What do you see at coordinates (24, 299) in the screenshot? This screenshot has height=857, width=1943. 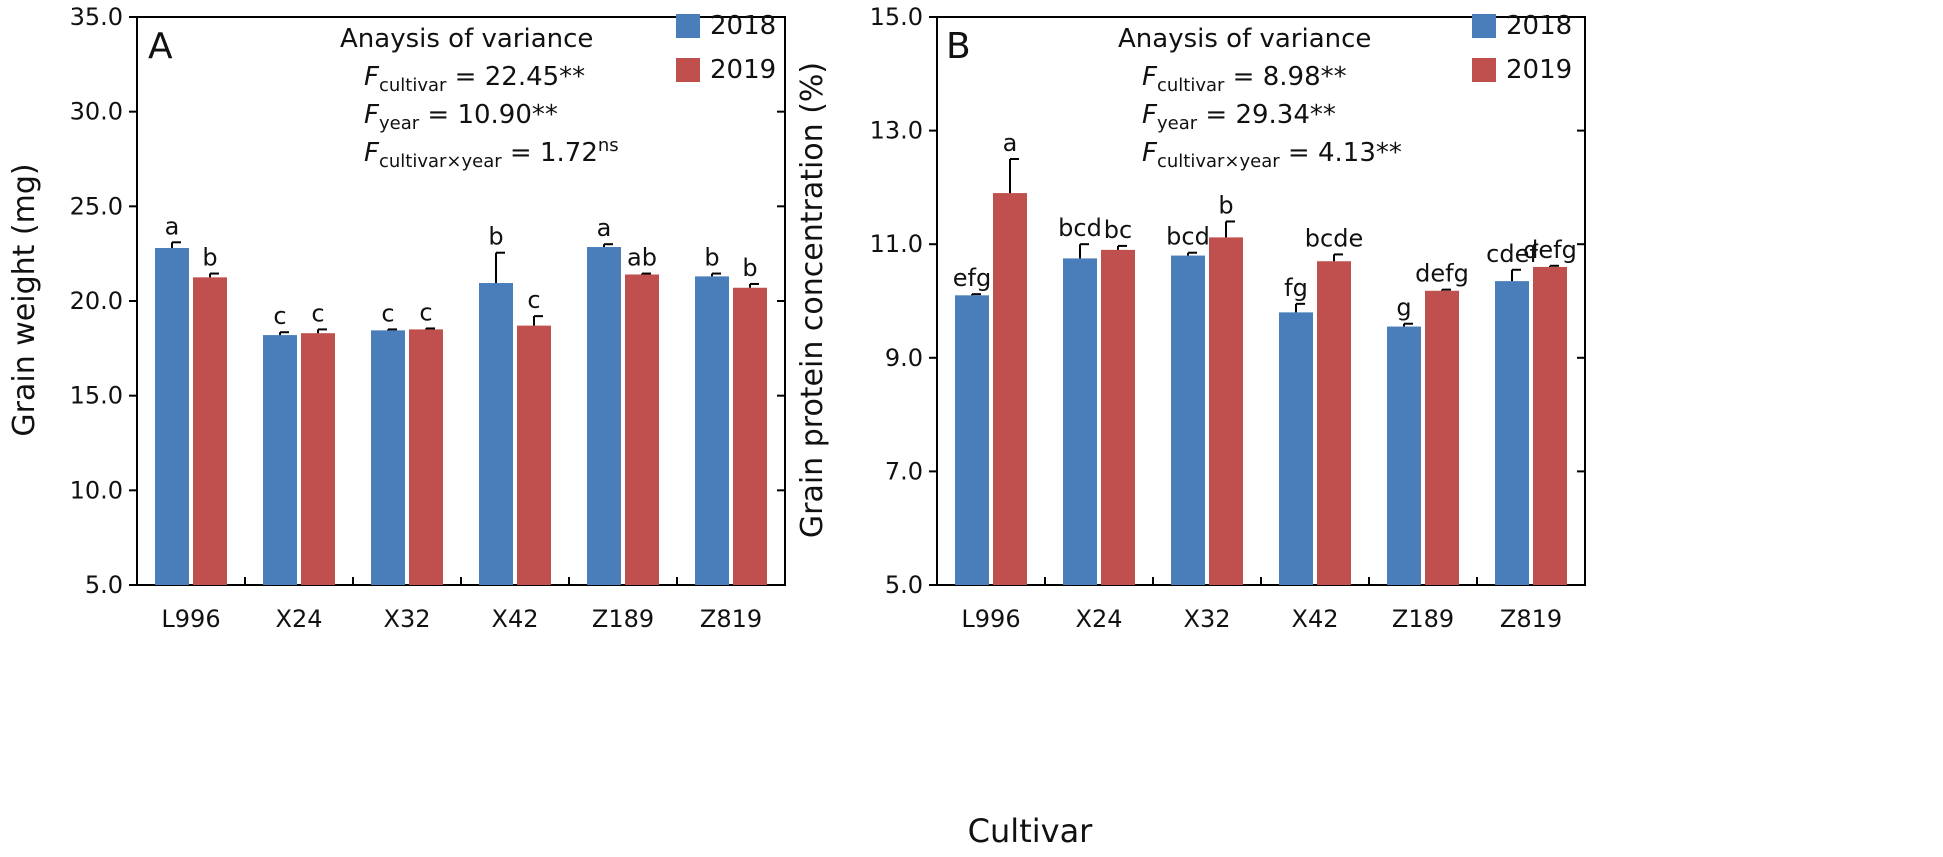 I see `y-axis-title: Grain weight (mg)` at bounding box center [24, 299].